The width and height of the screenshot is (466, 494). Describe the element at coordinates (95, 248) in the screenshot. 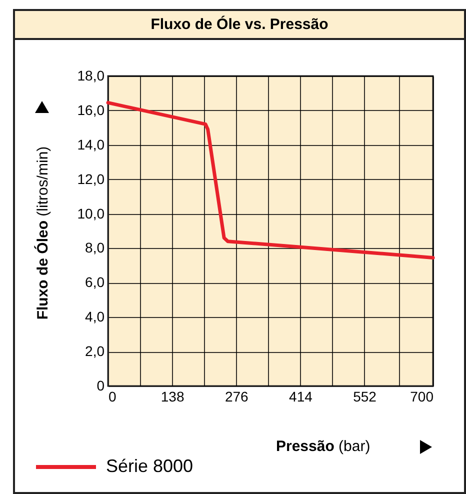

I see `y-tick-label: 8,0` at that location.